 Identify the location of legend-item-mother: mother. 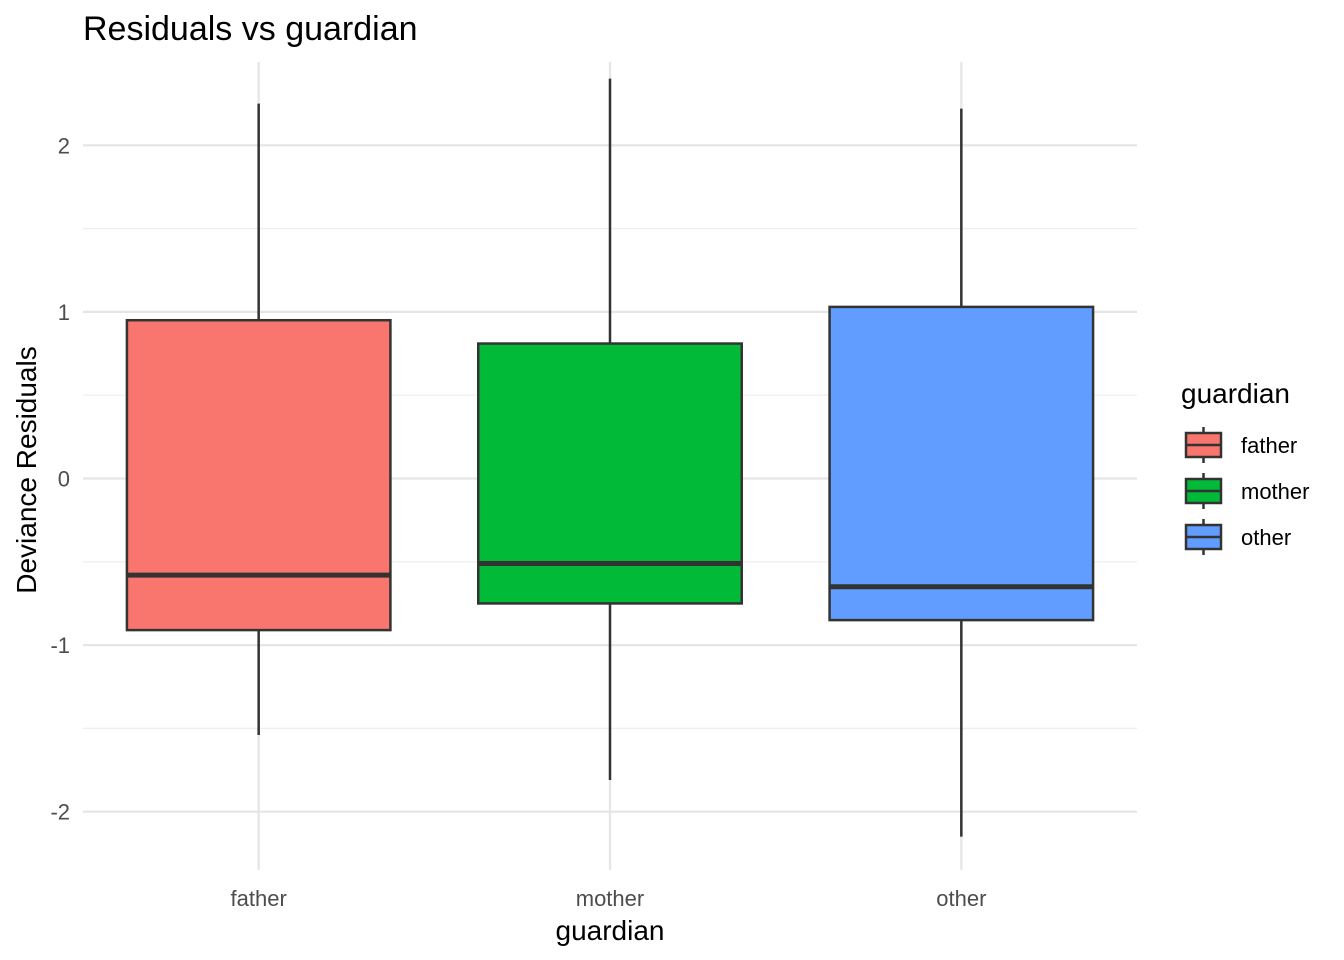
(1246, 491).